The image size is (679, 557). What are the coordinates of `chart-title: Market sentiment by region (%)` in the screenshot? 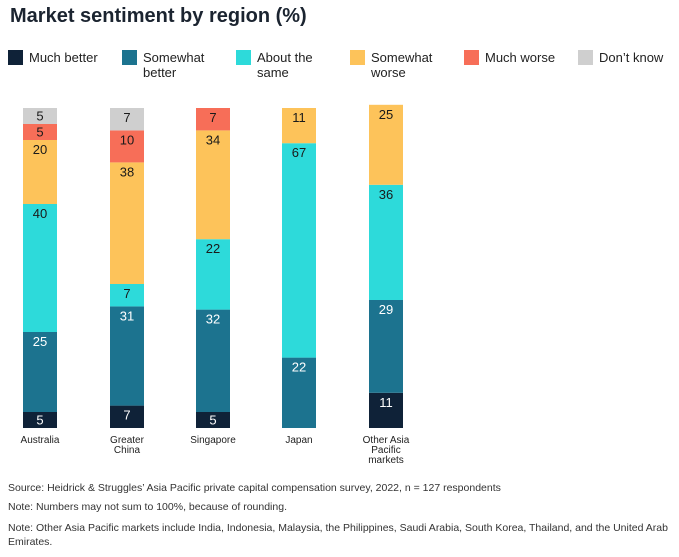 It's located at (158, 16).